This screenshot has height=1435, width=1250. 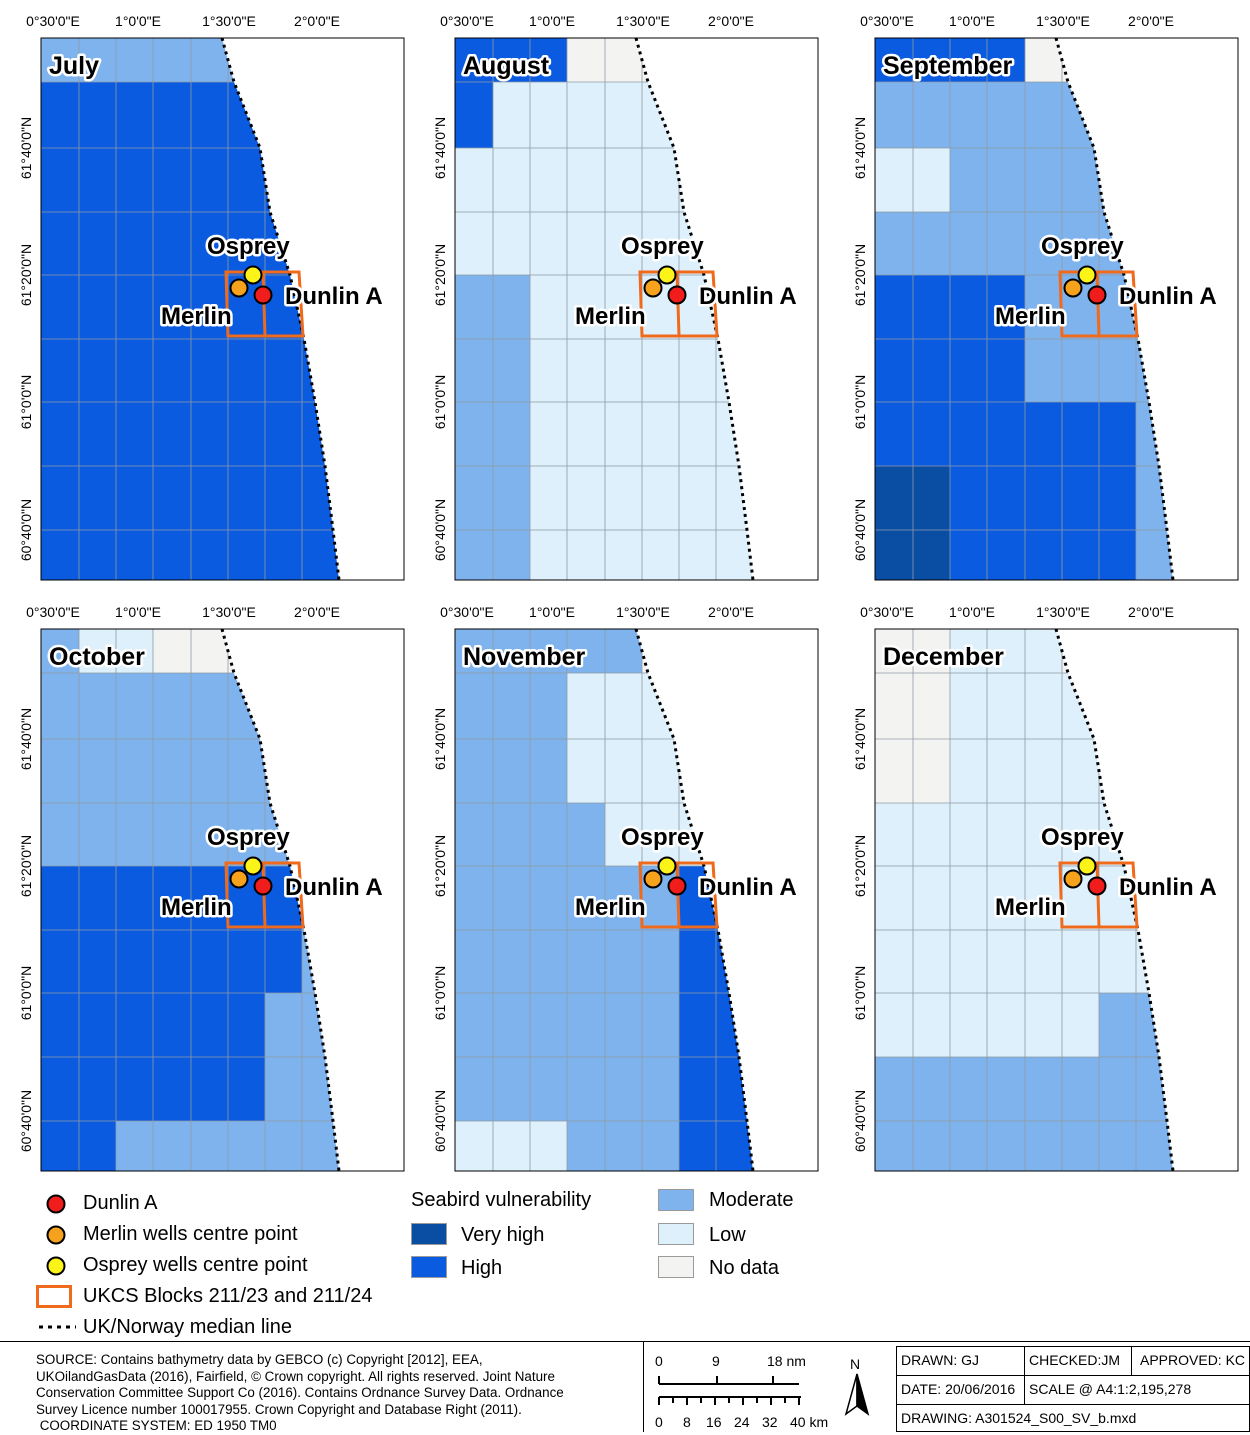 What do you see at coordinates (280, 309) in the screenshot?
I see `median-line` at bounding box center [280, 309].